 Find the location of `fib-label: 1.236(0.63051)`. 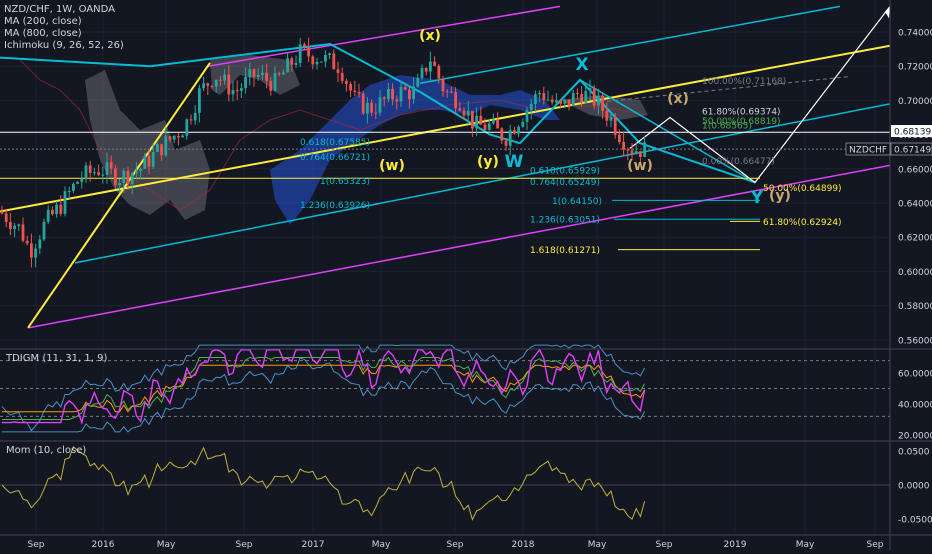

fib-label: 1.236(0.63051) is located at coordinates (565, 221).